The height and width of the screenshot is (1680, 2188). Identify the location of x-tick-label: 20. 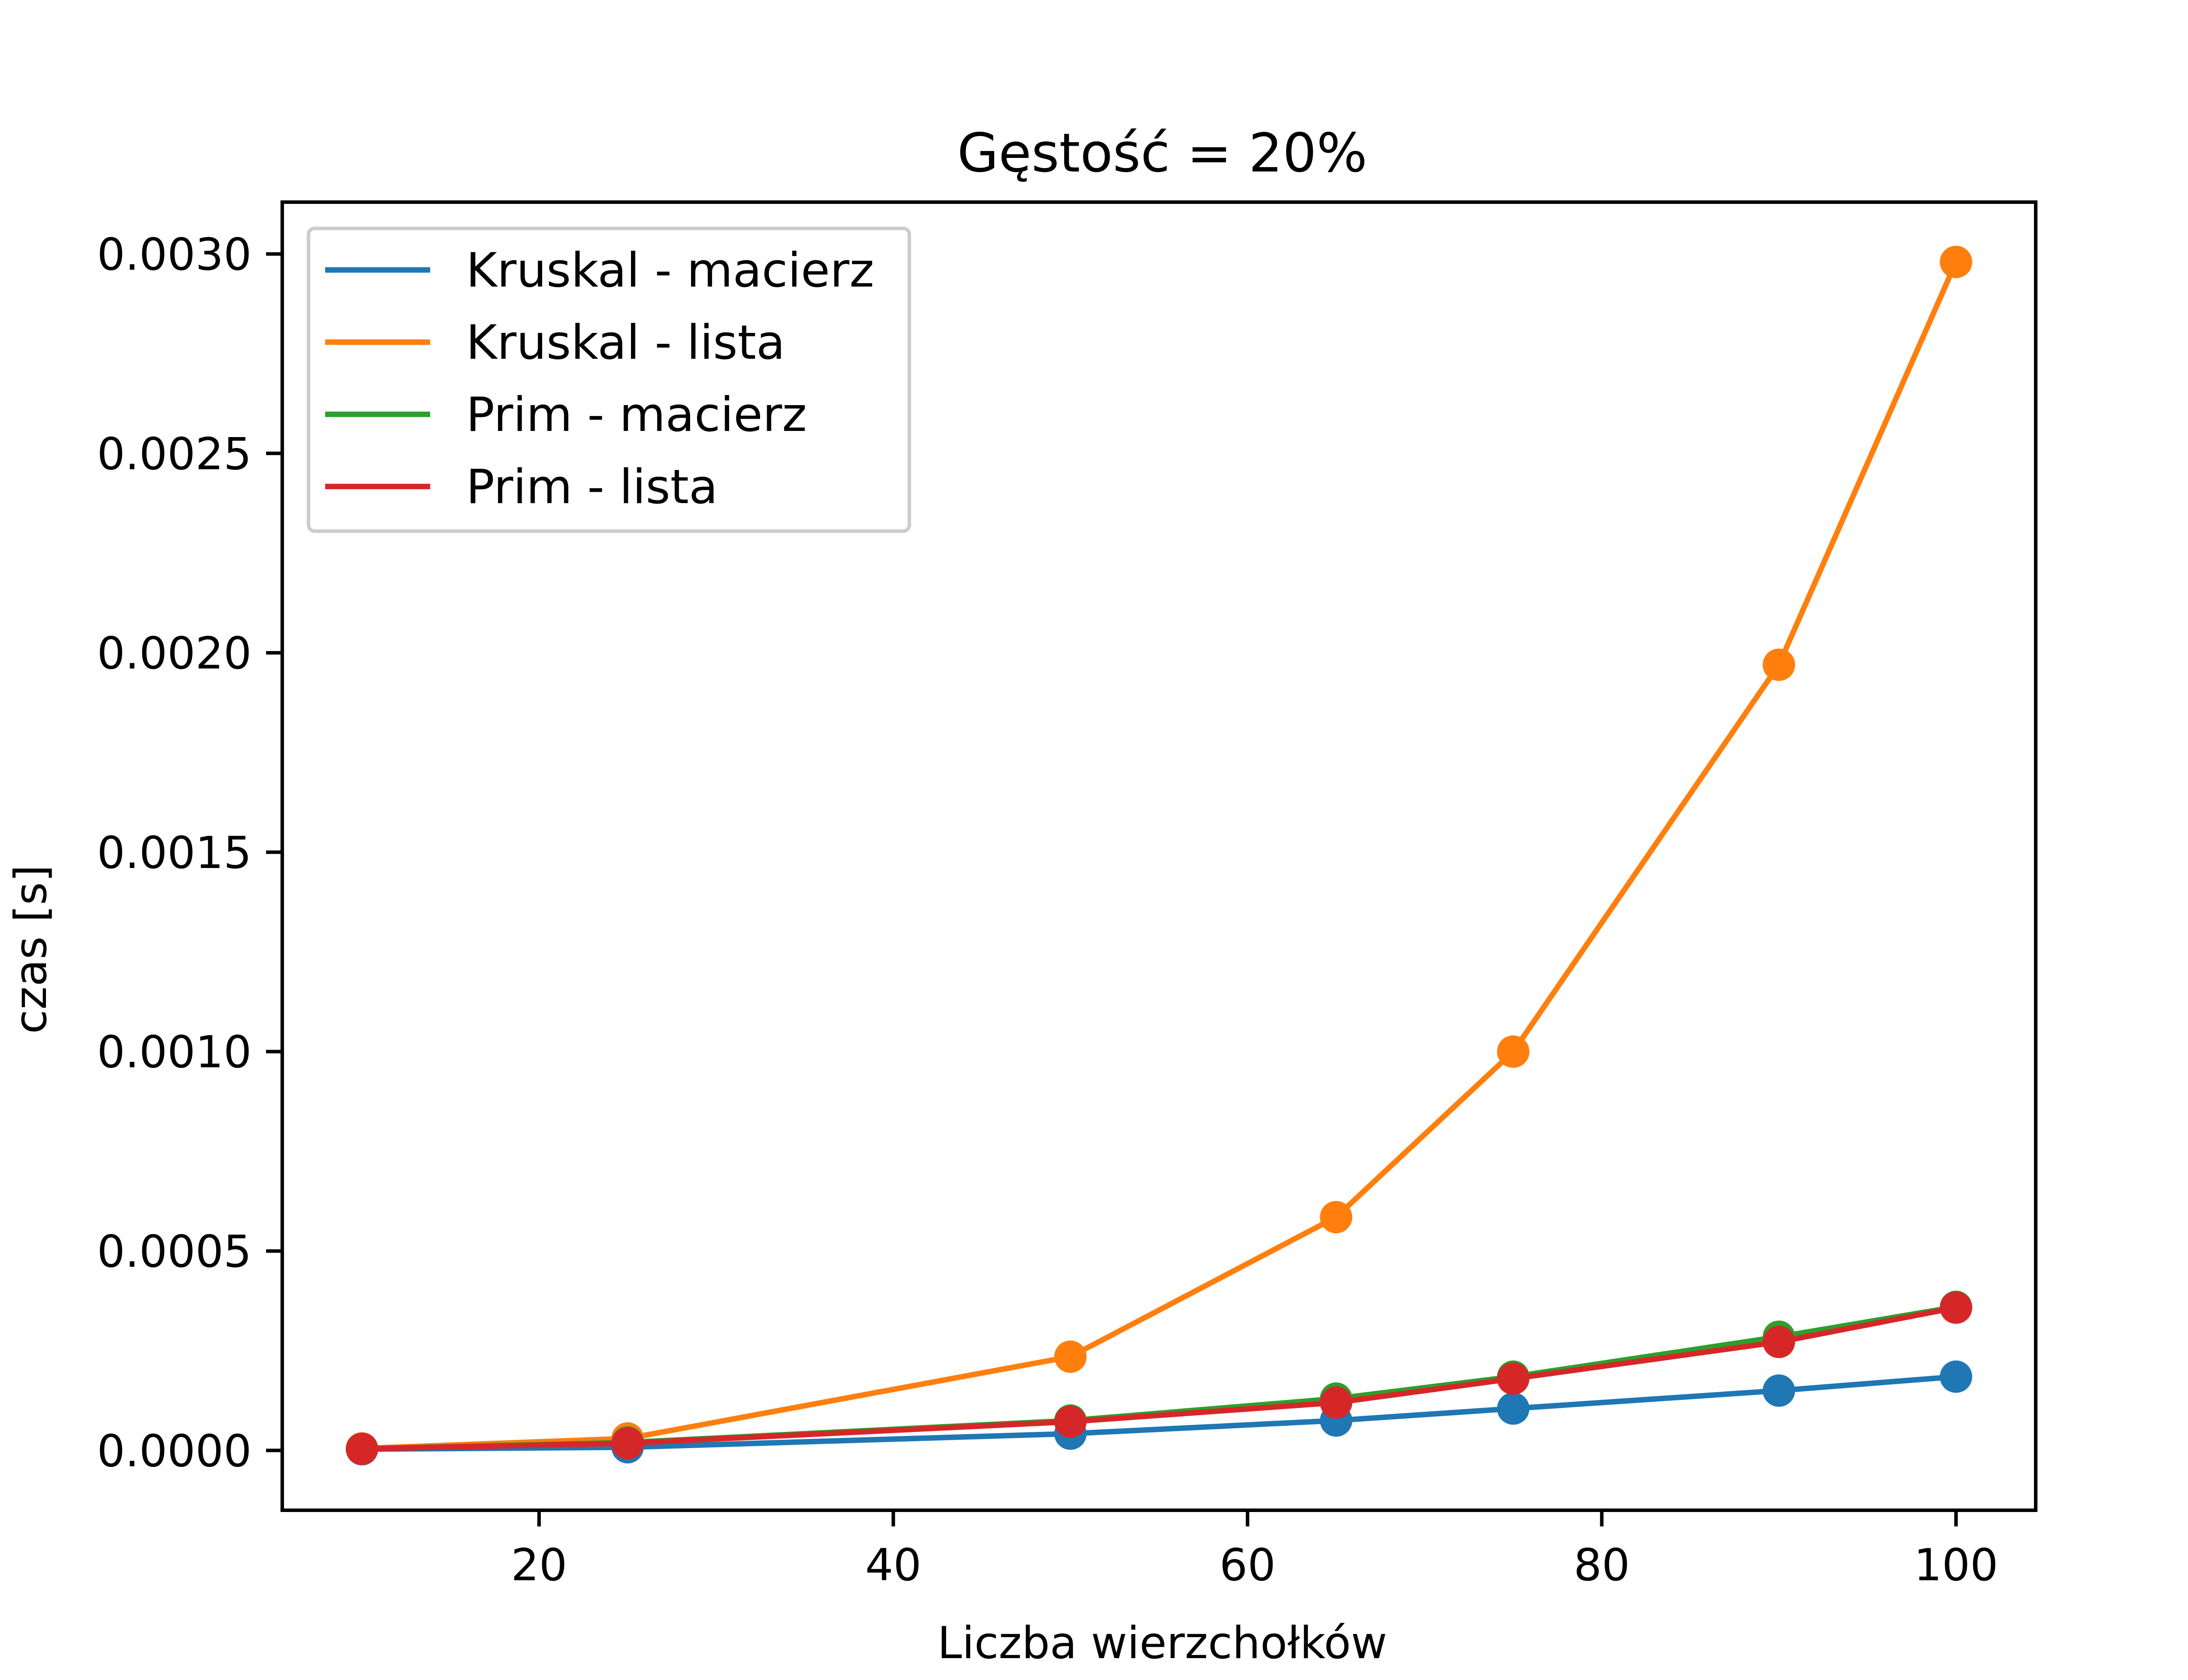
(539, 1565).